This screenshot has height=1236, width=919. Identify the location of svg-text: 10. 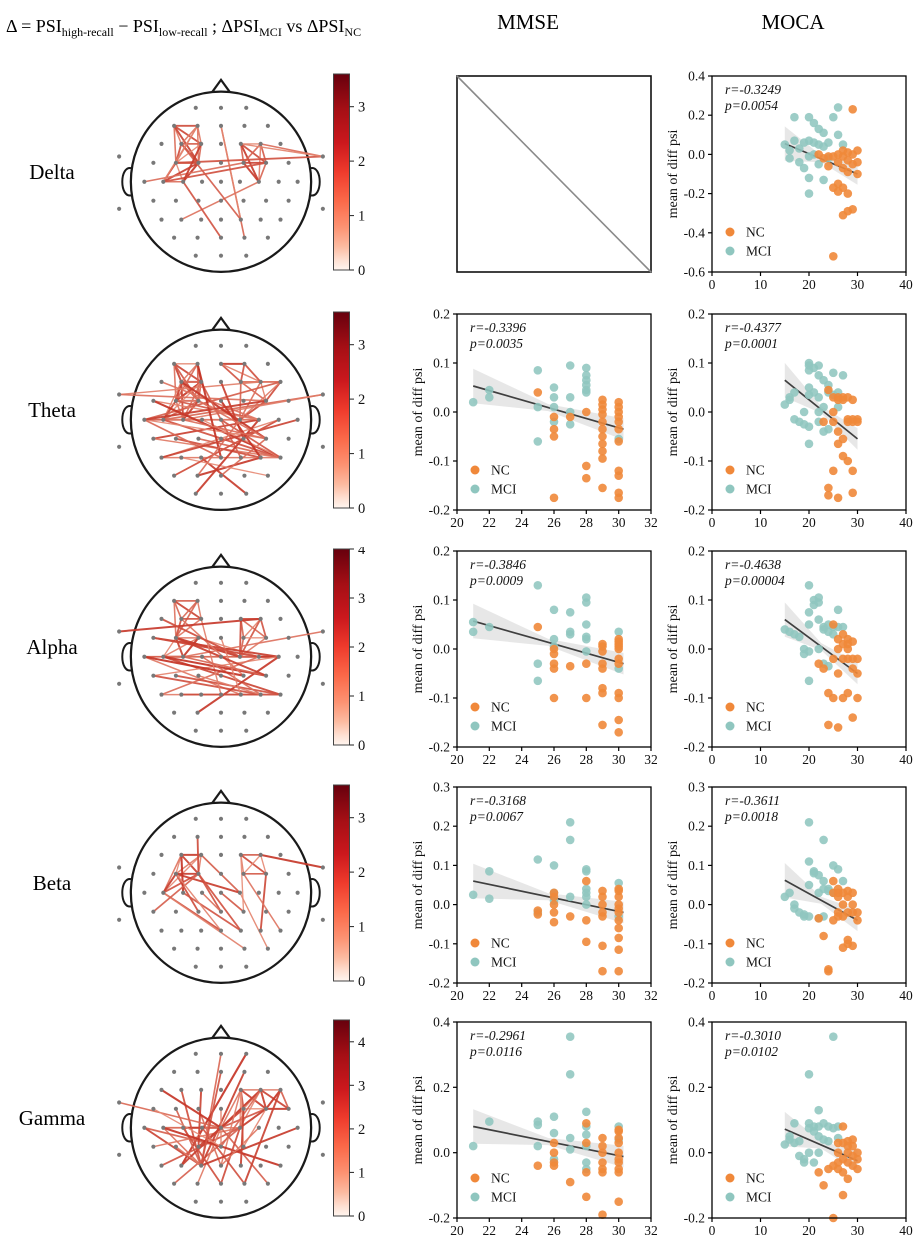
(761, 759).